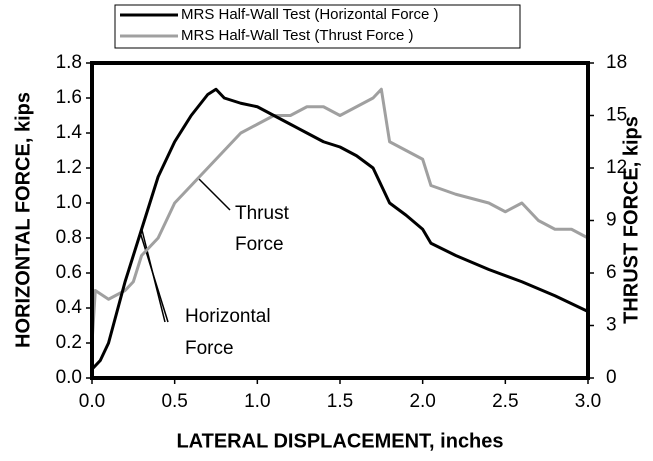 Image resolution: width=653 pixels, height=461 pixels. Describe the element at coordinates (340, 401) in the screenshot. I see `x-tick-label: 1.5` at that location.